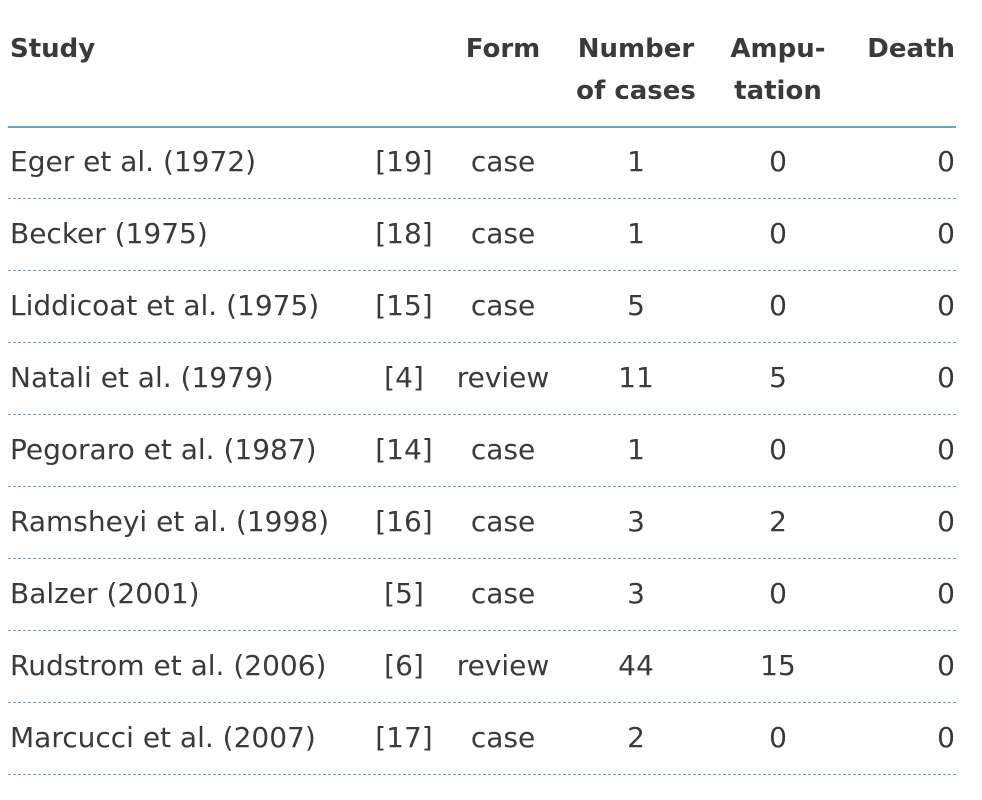 Image resolution: width=982 pixels, height=800 pixels. I want to click on column-header: of cases, so click(636, 91).